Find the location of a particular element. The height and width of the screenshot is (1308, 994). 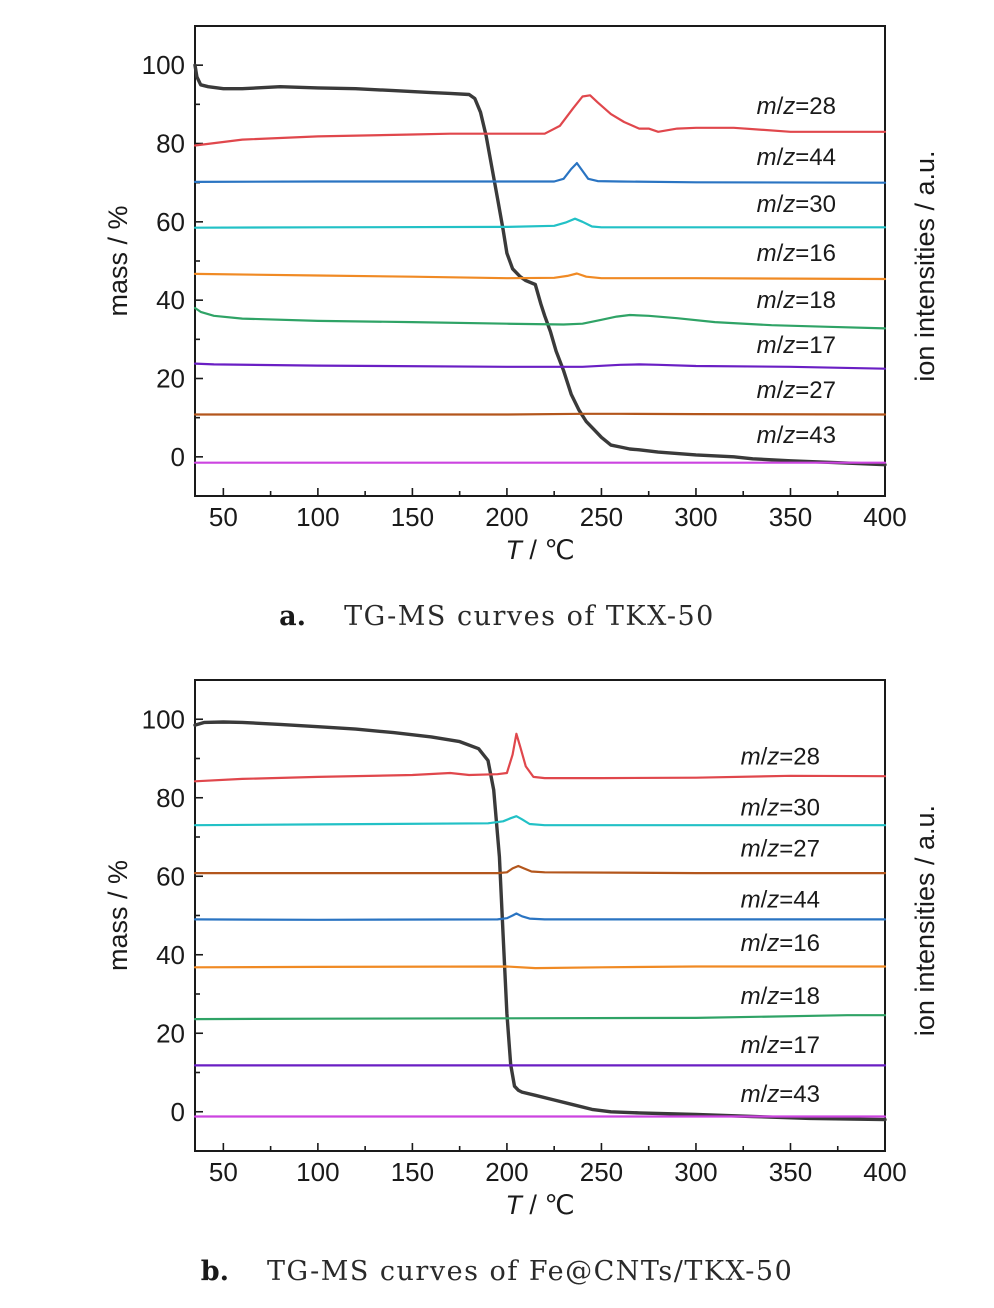

caption-b: b. TG-MS curves of Fe@CNTs/TKX-50 is located at coordinates (497, 1271).